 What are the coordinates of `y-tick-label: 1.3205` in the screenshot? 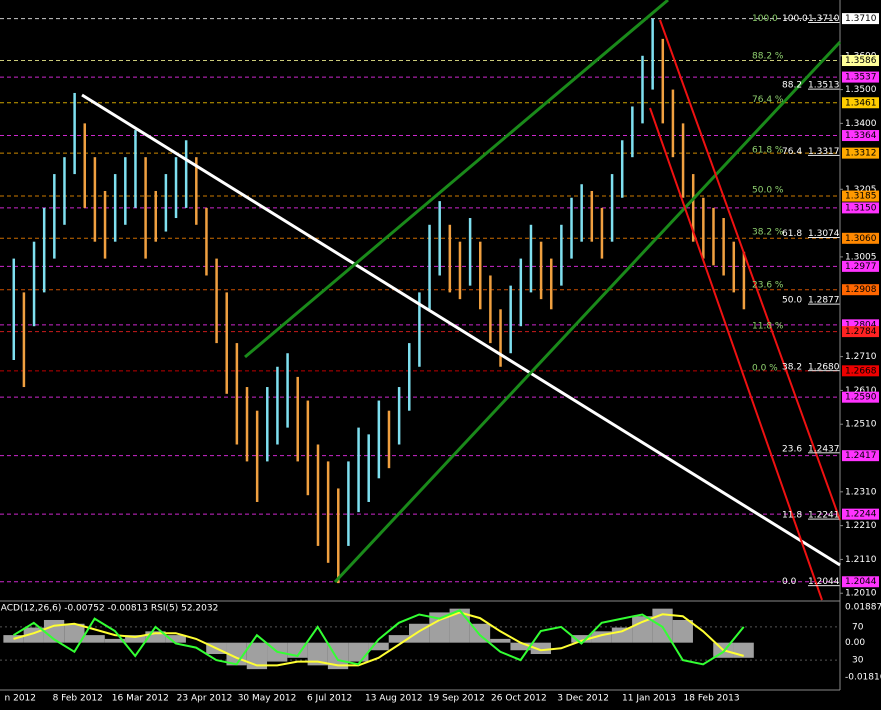 It's located at (861, 190).